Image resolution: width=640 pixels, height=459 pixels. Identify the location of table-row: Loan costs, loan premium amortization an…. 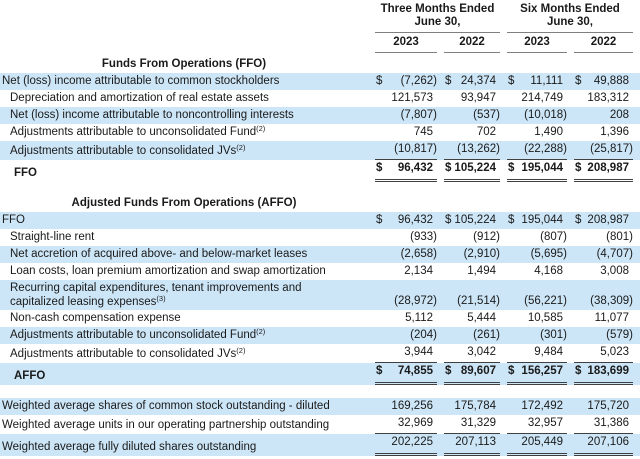
(320, 271).